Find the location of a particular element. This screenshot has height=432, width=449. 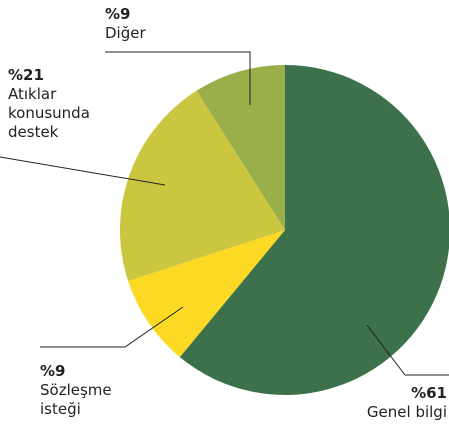

slice-label: %9 Diğer is located at coordinates (165, 24).